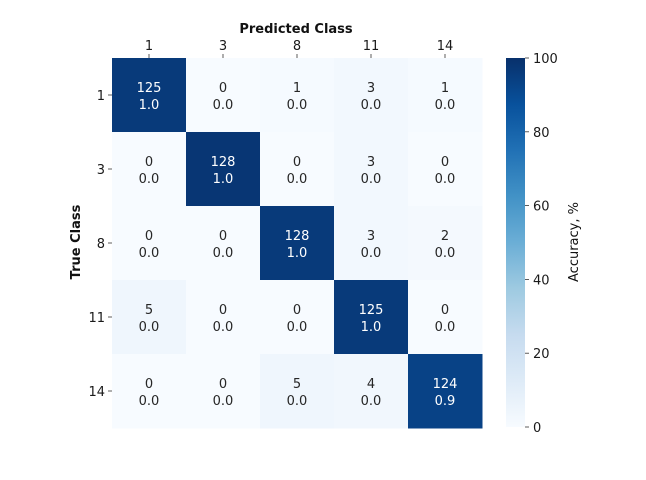 The height and width of the screenshot is (480, 646). I want to click on x-tick-labels: 1 3 8 11 14, so click(299, 48).